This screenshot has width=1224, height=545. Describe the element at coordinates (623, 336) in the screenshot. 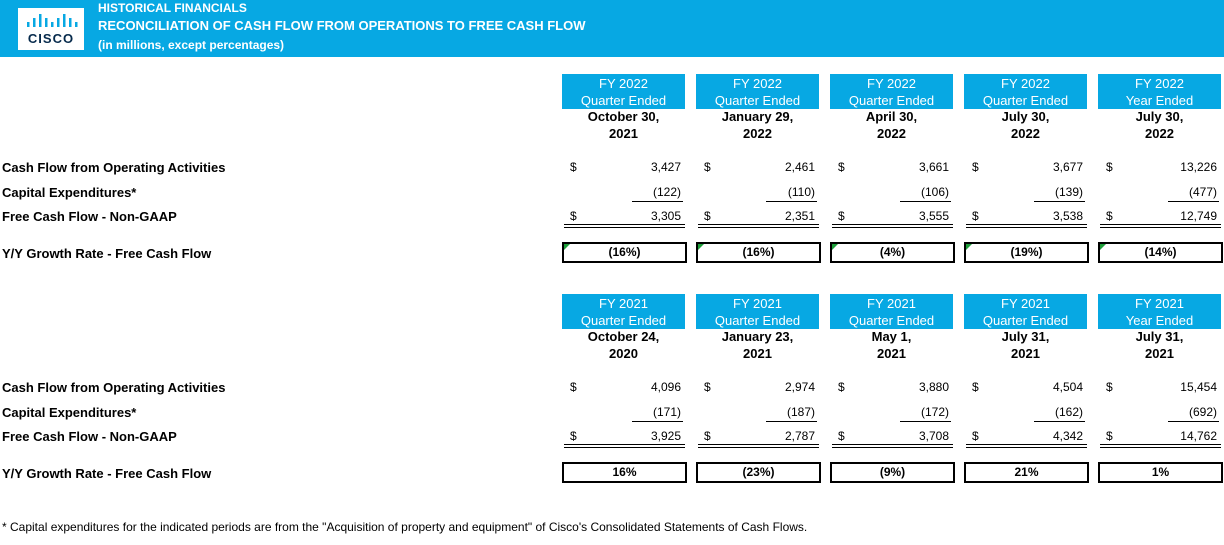

I see `column-date: October 24,` at that location.